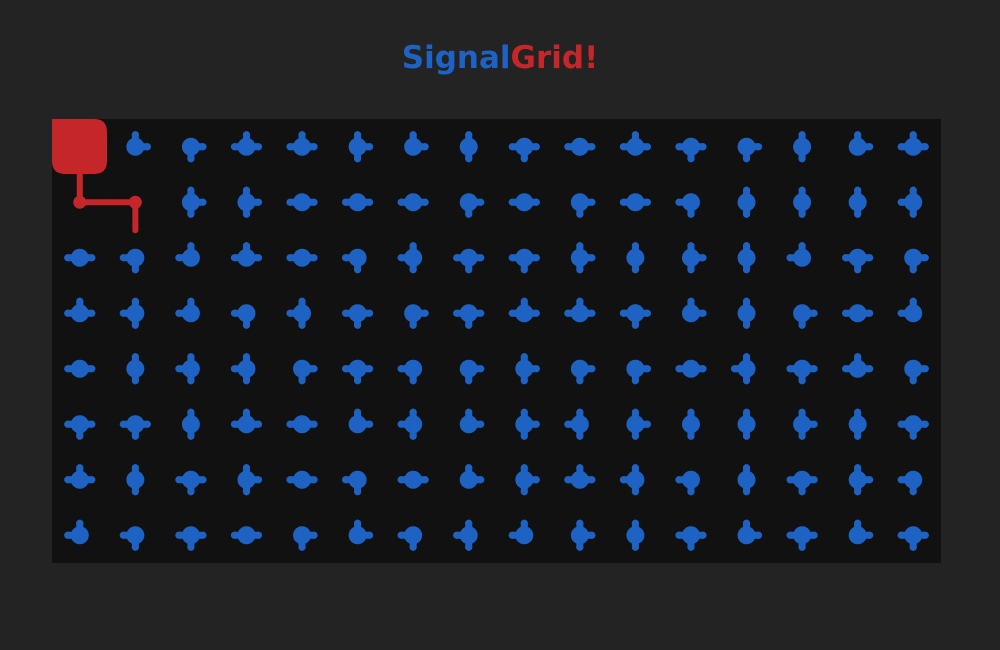 The height and width of the screenshot is (650, 1000). I want to click on signal-source-tile, so click(79, 146).